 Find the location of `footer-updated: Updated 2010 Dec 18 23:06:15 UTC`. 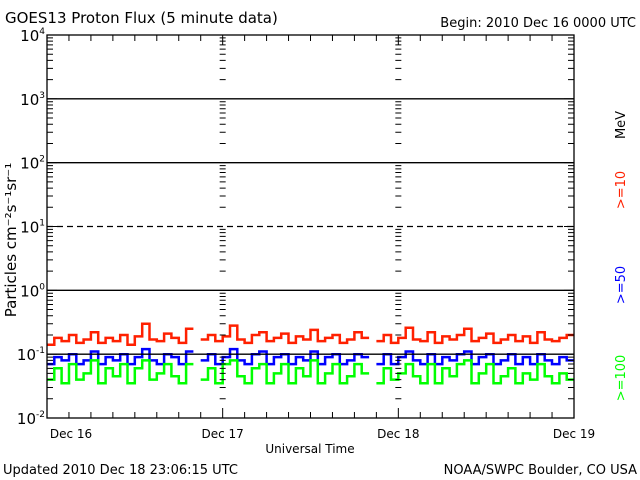

footer-updated: Updated 2010 Dec 18 23:06:15 UTC is located at coordinates (120, 470).